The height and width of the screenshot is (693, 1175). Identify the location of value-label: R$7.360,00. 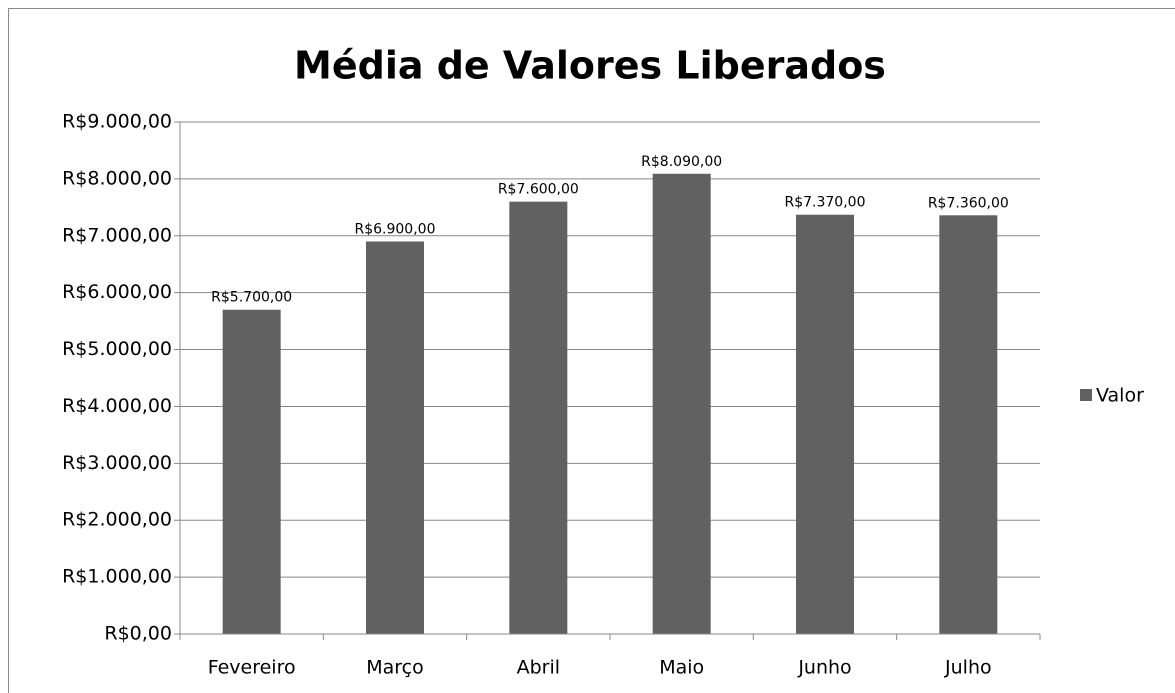
(968, 203).